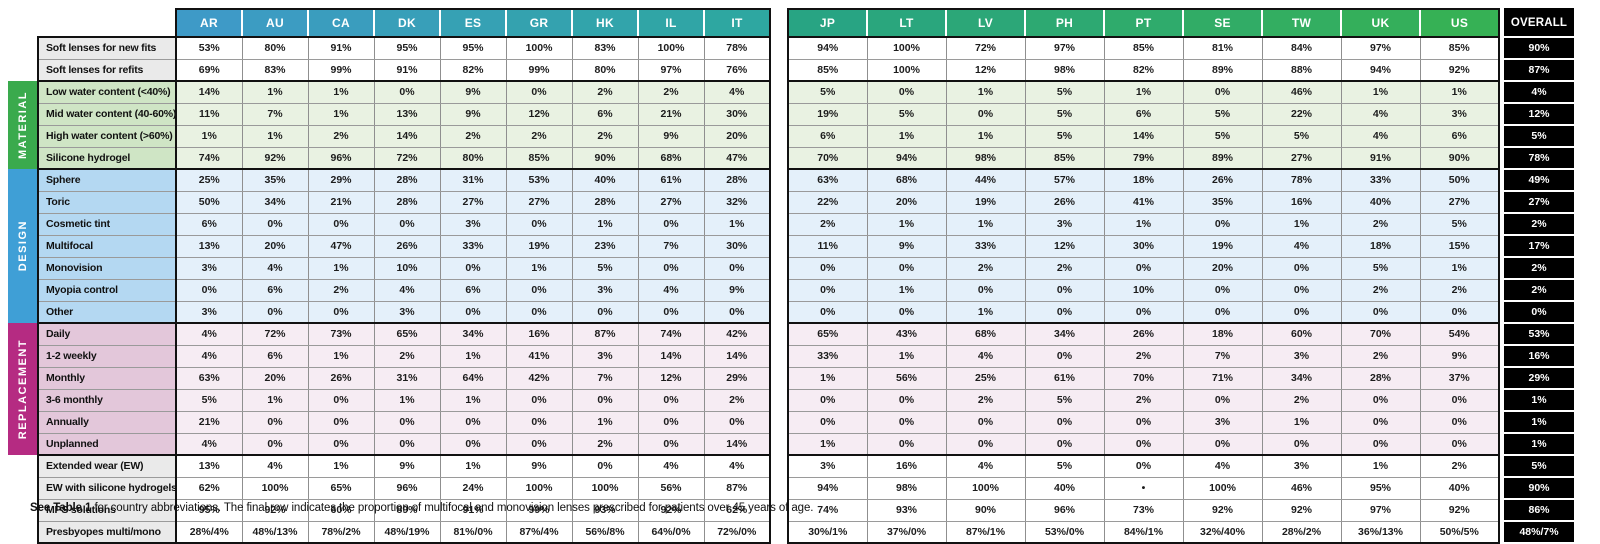 The width and height of the screenshot is (1600, 544). What do you see at coordinates (406, 23) in the screenshot?
I see `column-header-dk: DK` at bounding box center [406, 23].